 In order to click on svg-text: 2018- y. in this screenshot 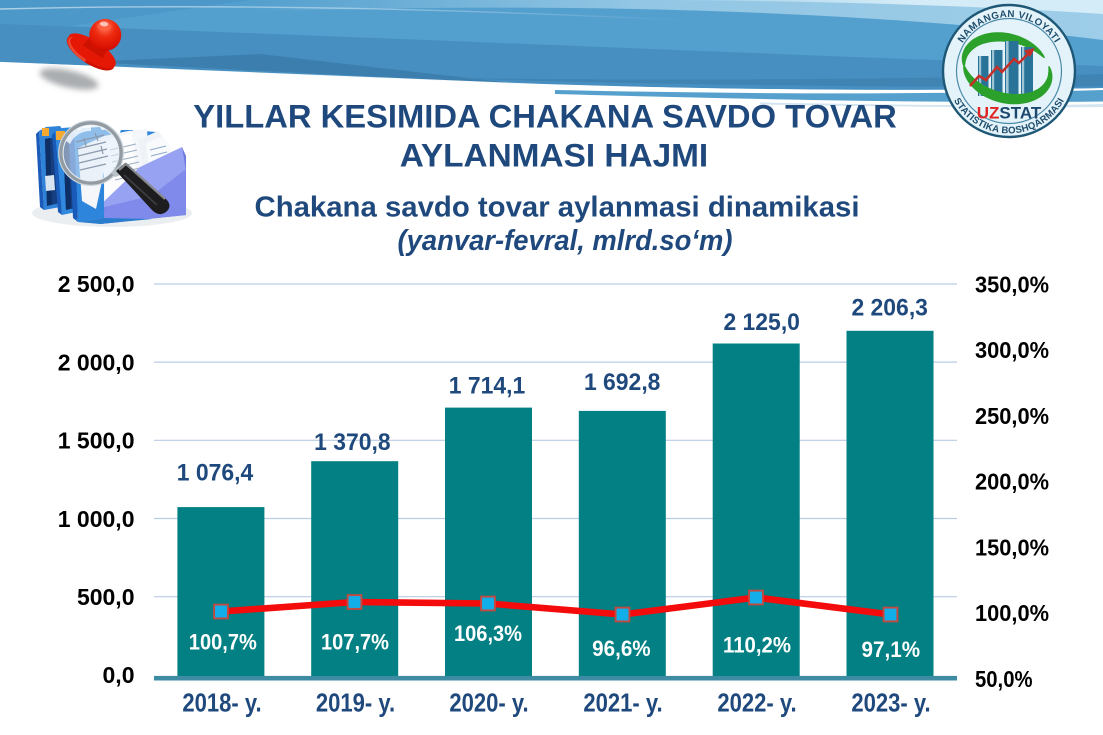, I will do `click(221, 703)`.